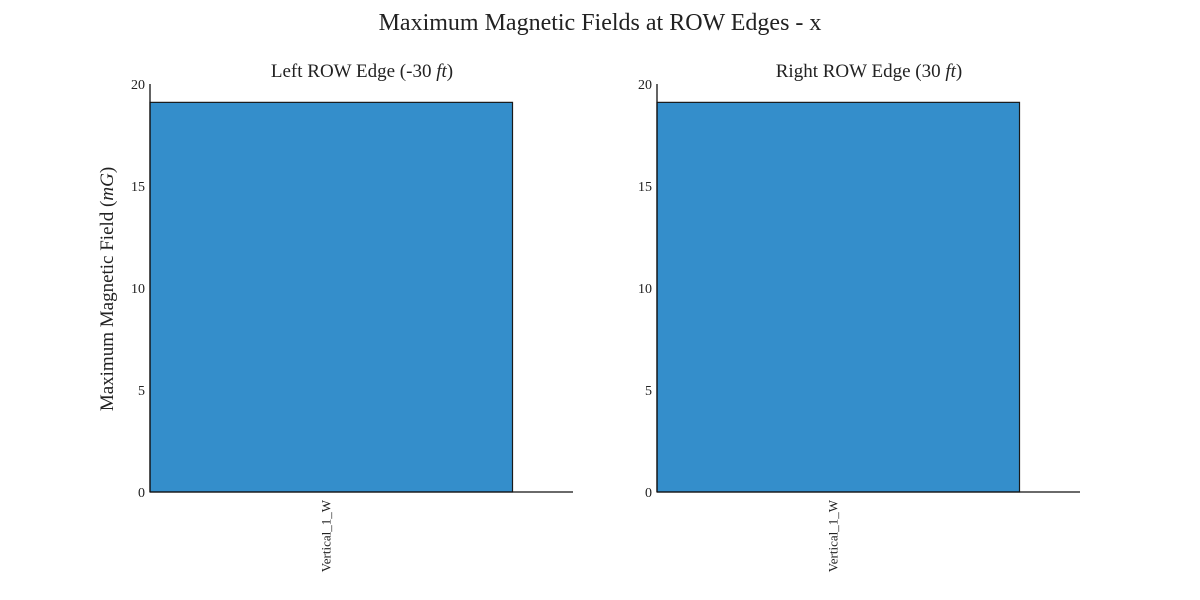 This screenshot has height=600, width=1200. I want to click on right-panel-title: Right ROW Edge (30 ft), so click(869, 71).